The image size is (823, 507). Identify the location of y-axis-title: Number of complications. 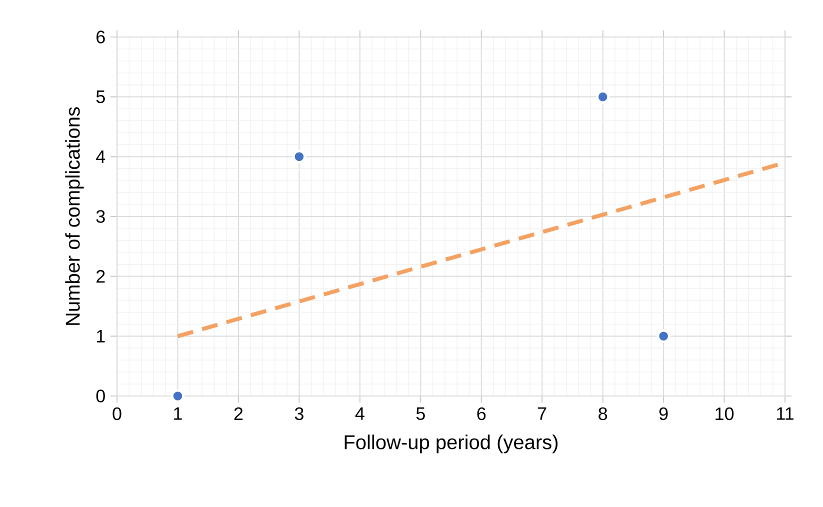
(74, 216).